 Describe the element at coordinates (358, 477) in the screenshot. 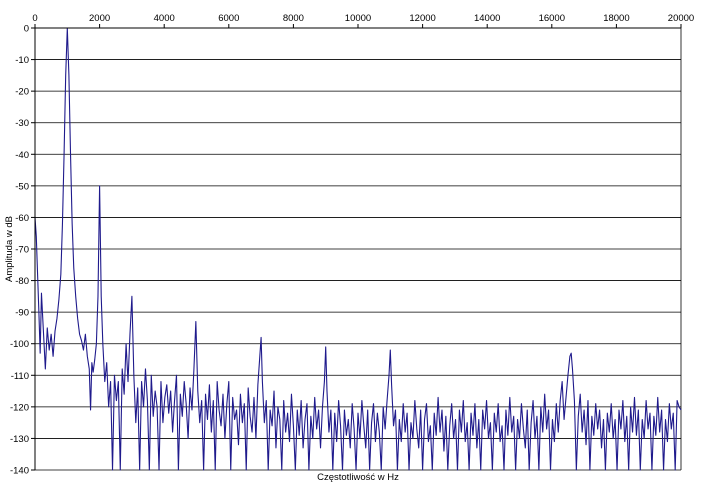

I see `x-axis-title: Częstotliwość w Hz` at that location.